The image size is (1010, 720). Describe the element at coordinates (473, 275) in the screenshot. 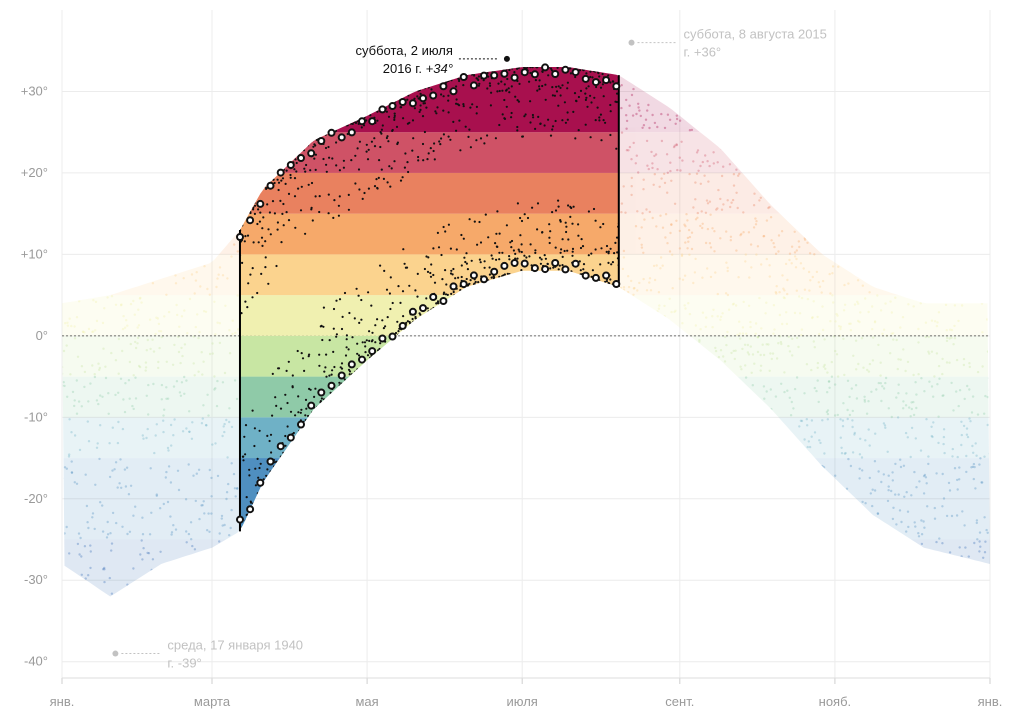

I see `record-low-point` at that location.